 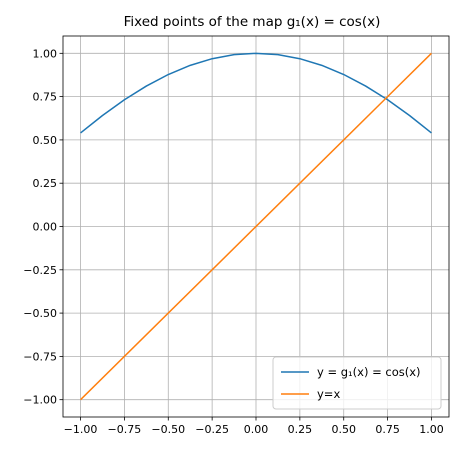 I want to click on y-tick-label: −0.75, so click(x=40, y=356).